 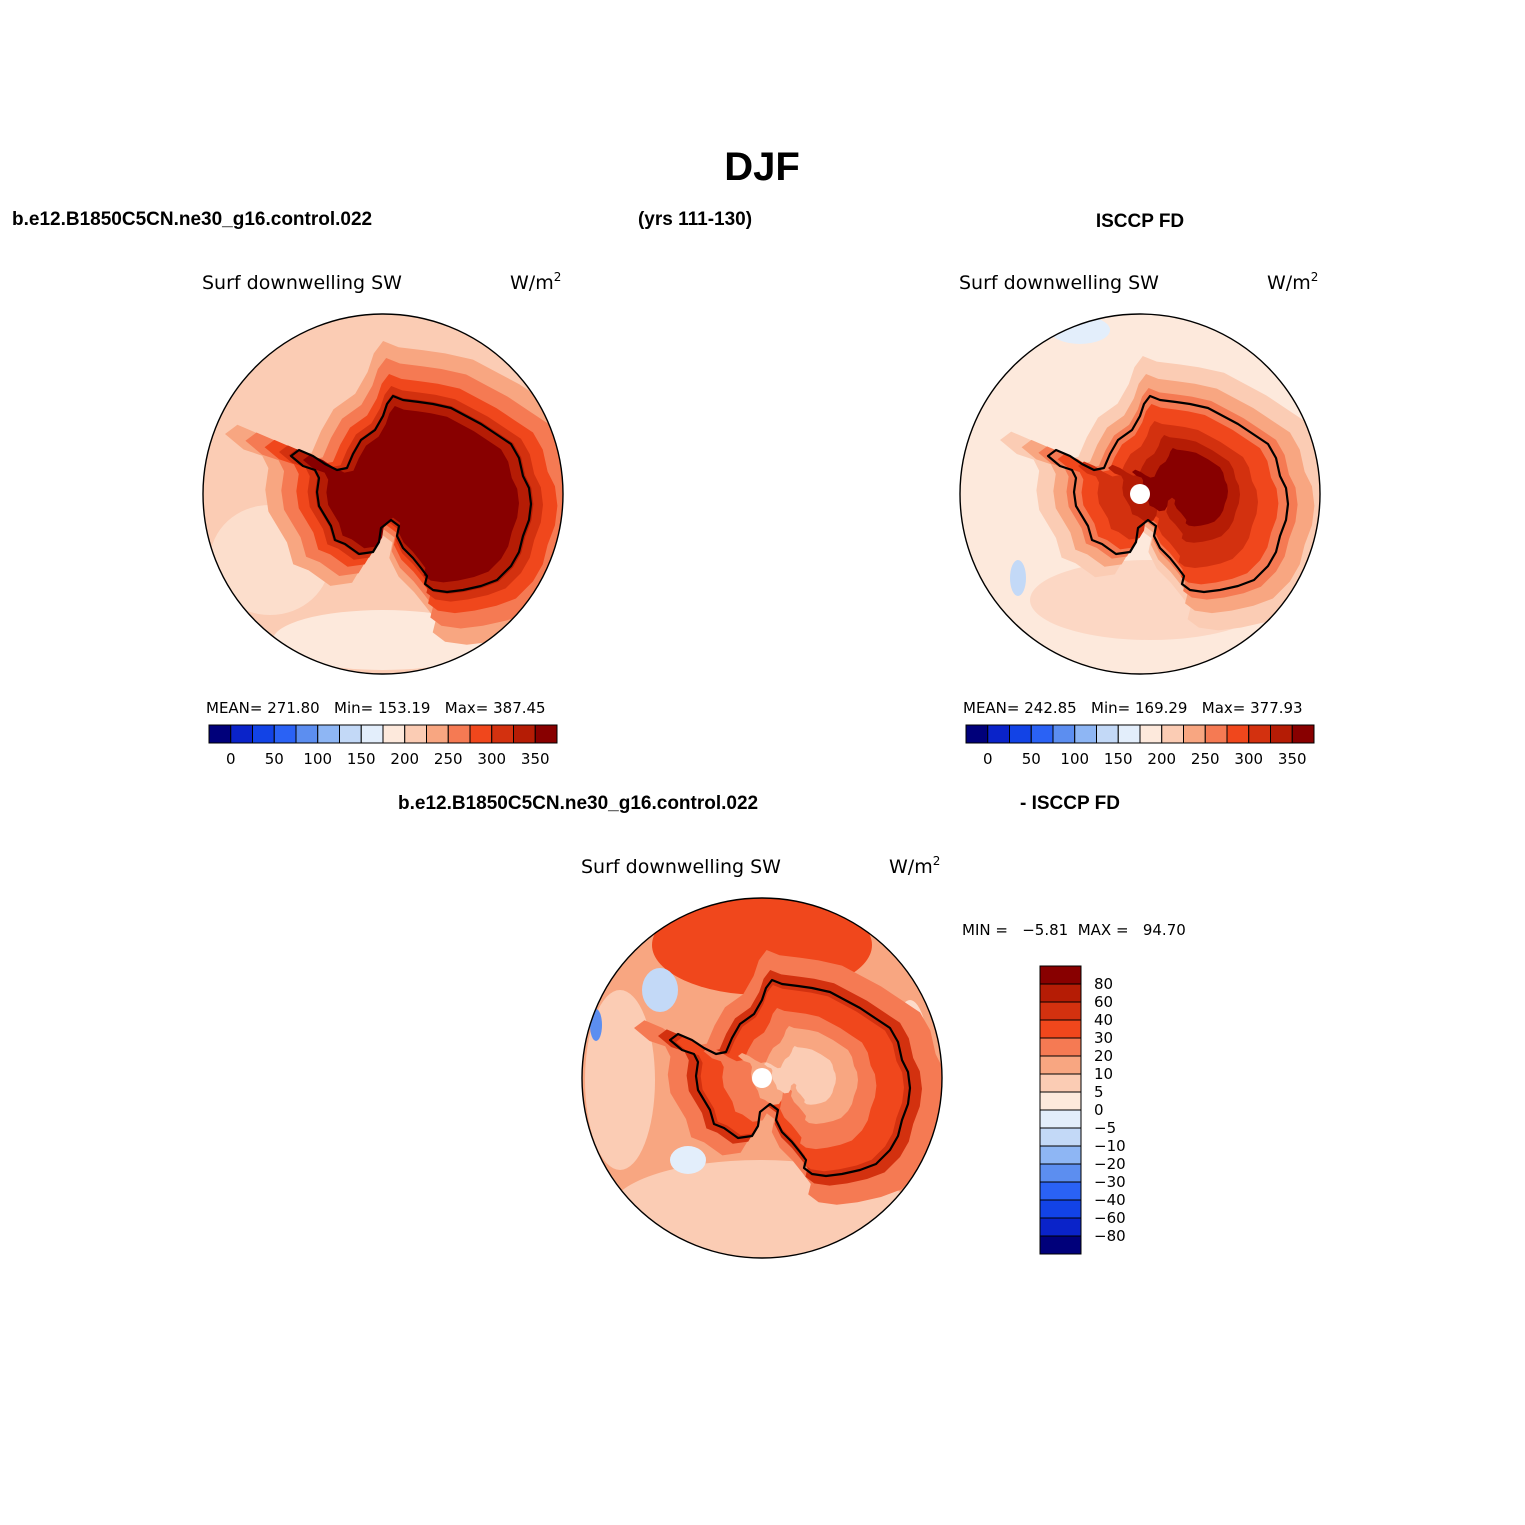 What do you see at coordinates (578, 803) in the screenshot?
I see `diff-header-left: b.e12.B1850C5CN.ne30_g16.control.022` at bounding box center [578, 803].